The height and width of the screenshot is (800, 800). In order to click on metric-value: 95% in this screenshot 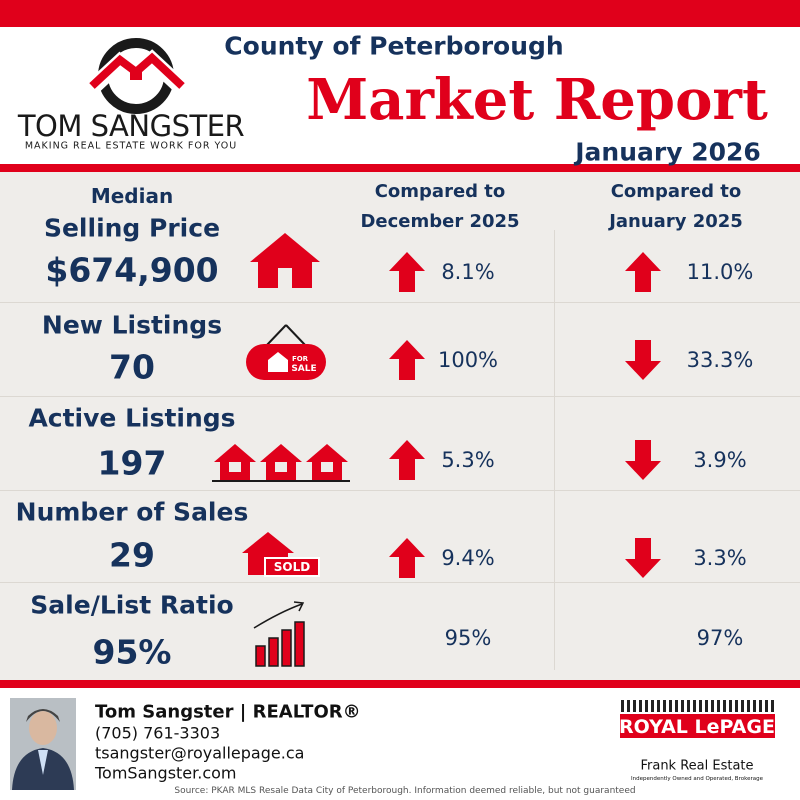, I will do `click(132, 652)`.